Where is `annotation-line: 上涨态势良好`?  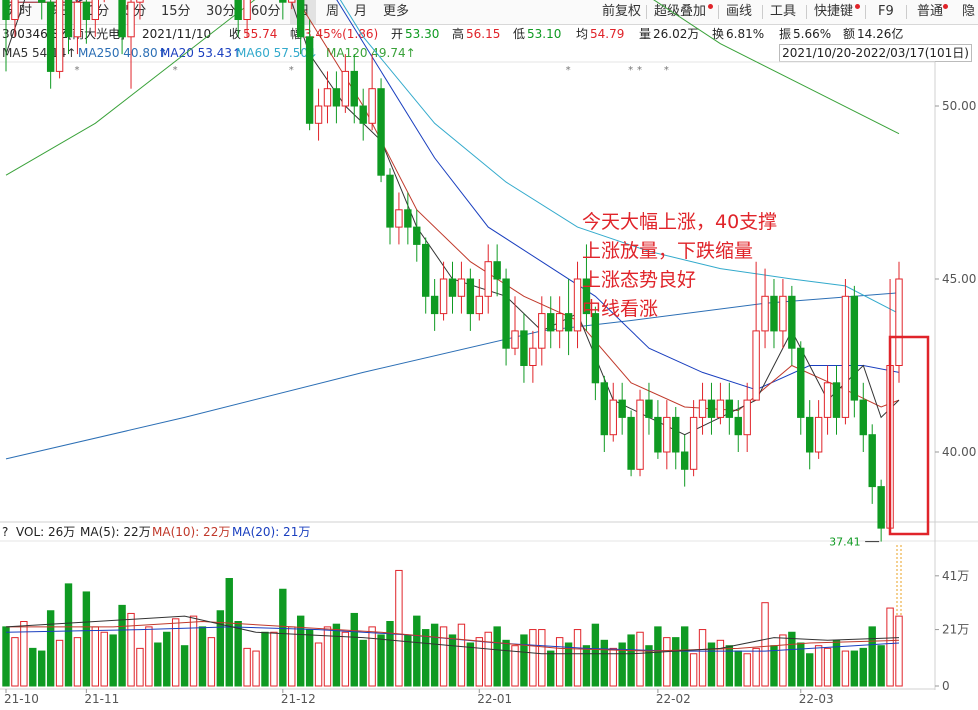
annotation-line: 上涨态势良好 is located at coordinates (639, 280).